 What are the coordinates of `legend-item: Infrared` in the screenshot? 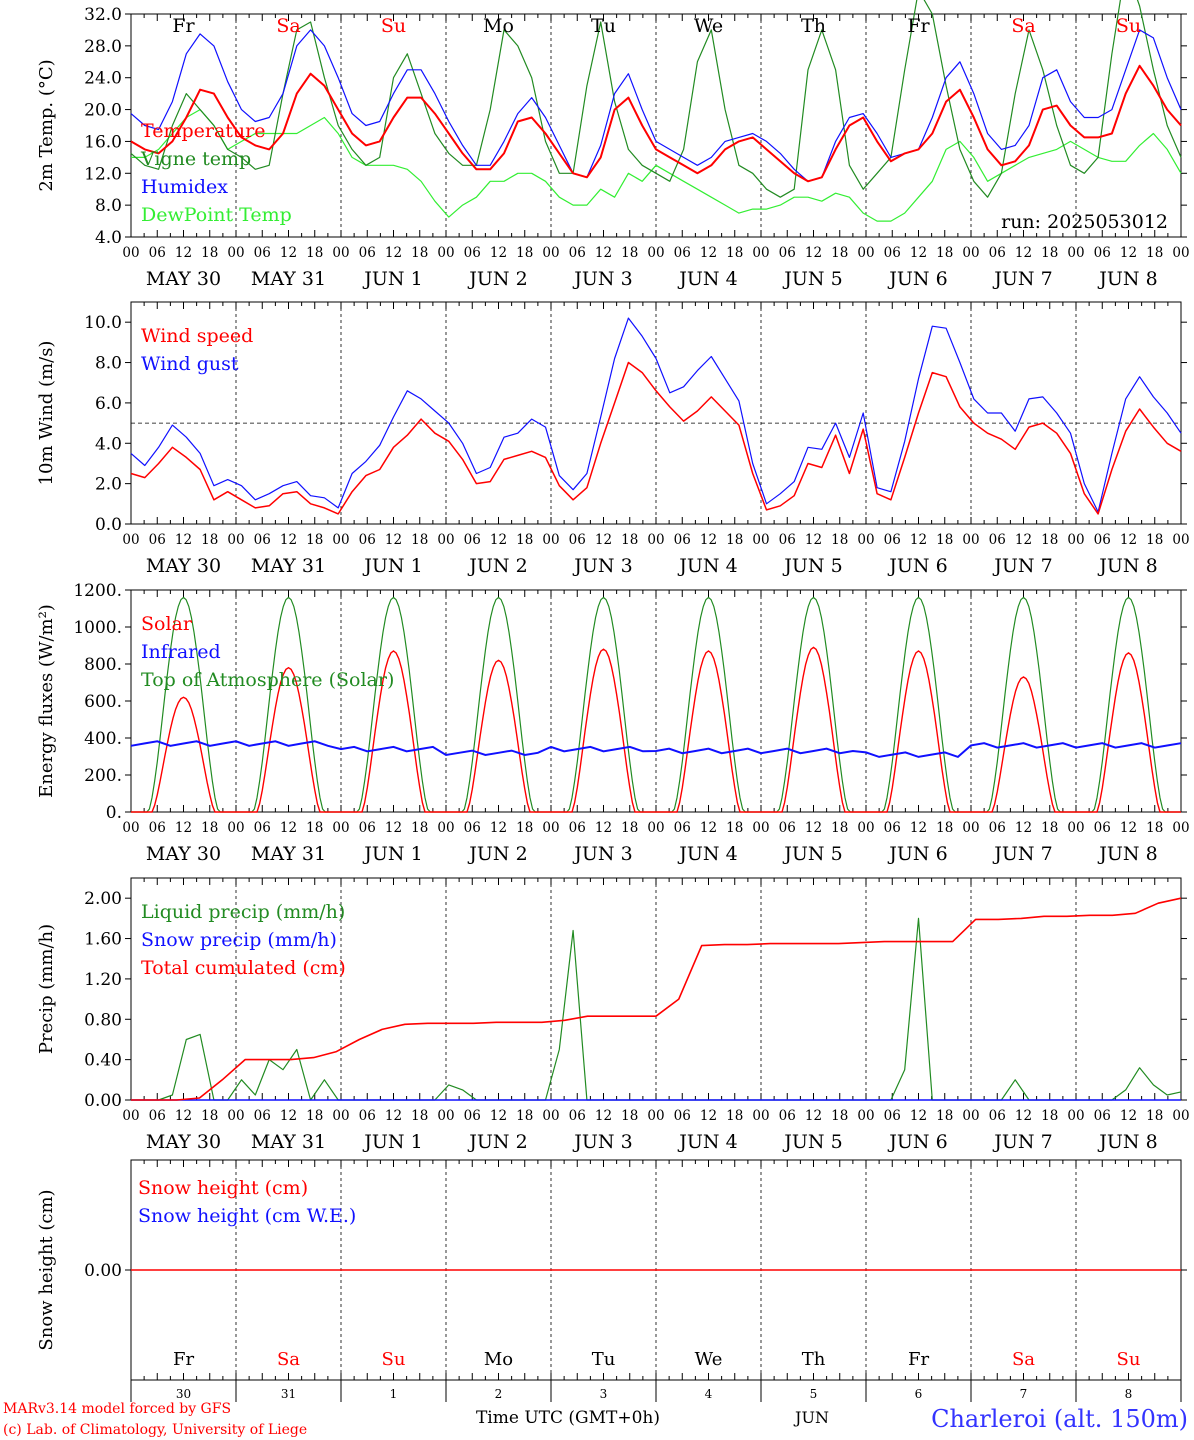 It's located at (181, 652).